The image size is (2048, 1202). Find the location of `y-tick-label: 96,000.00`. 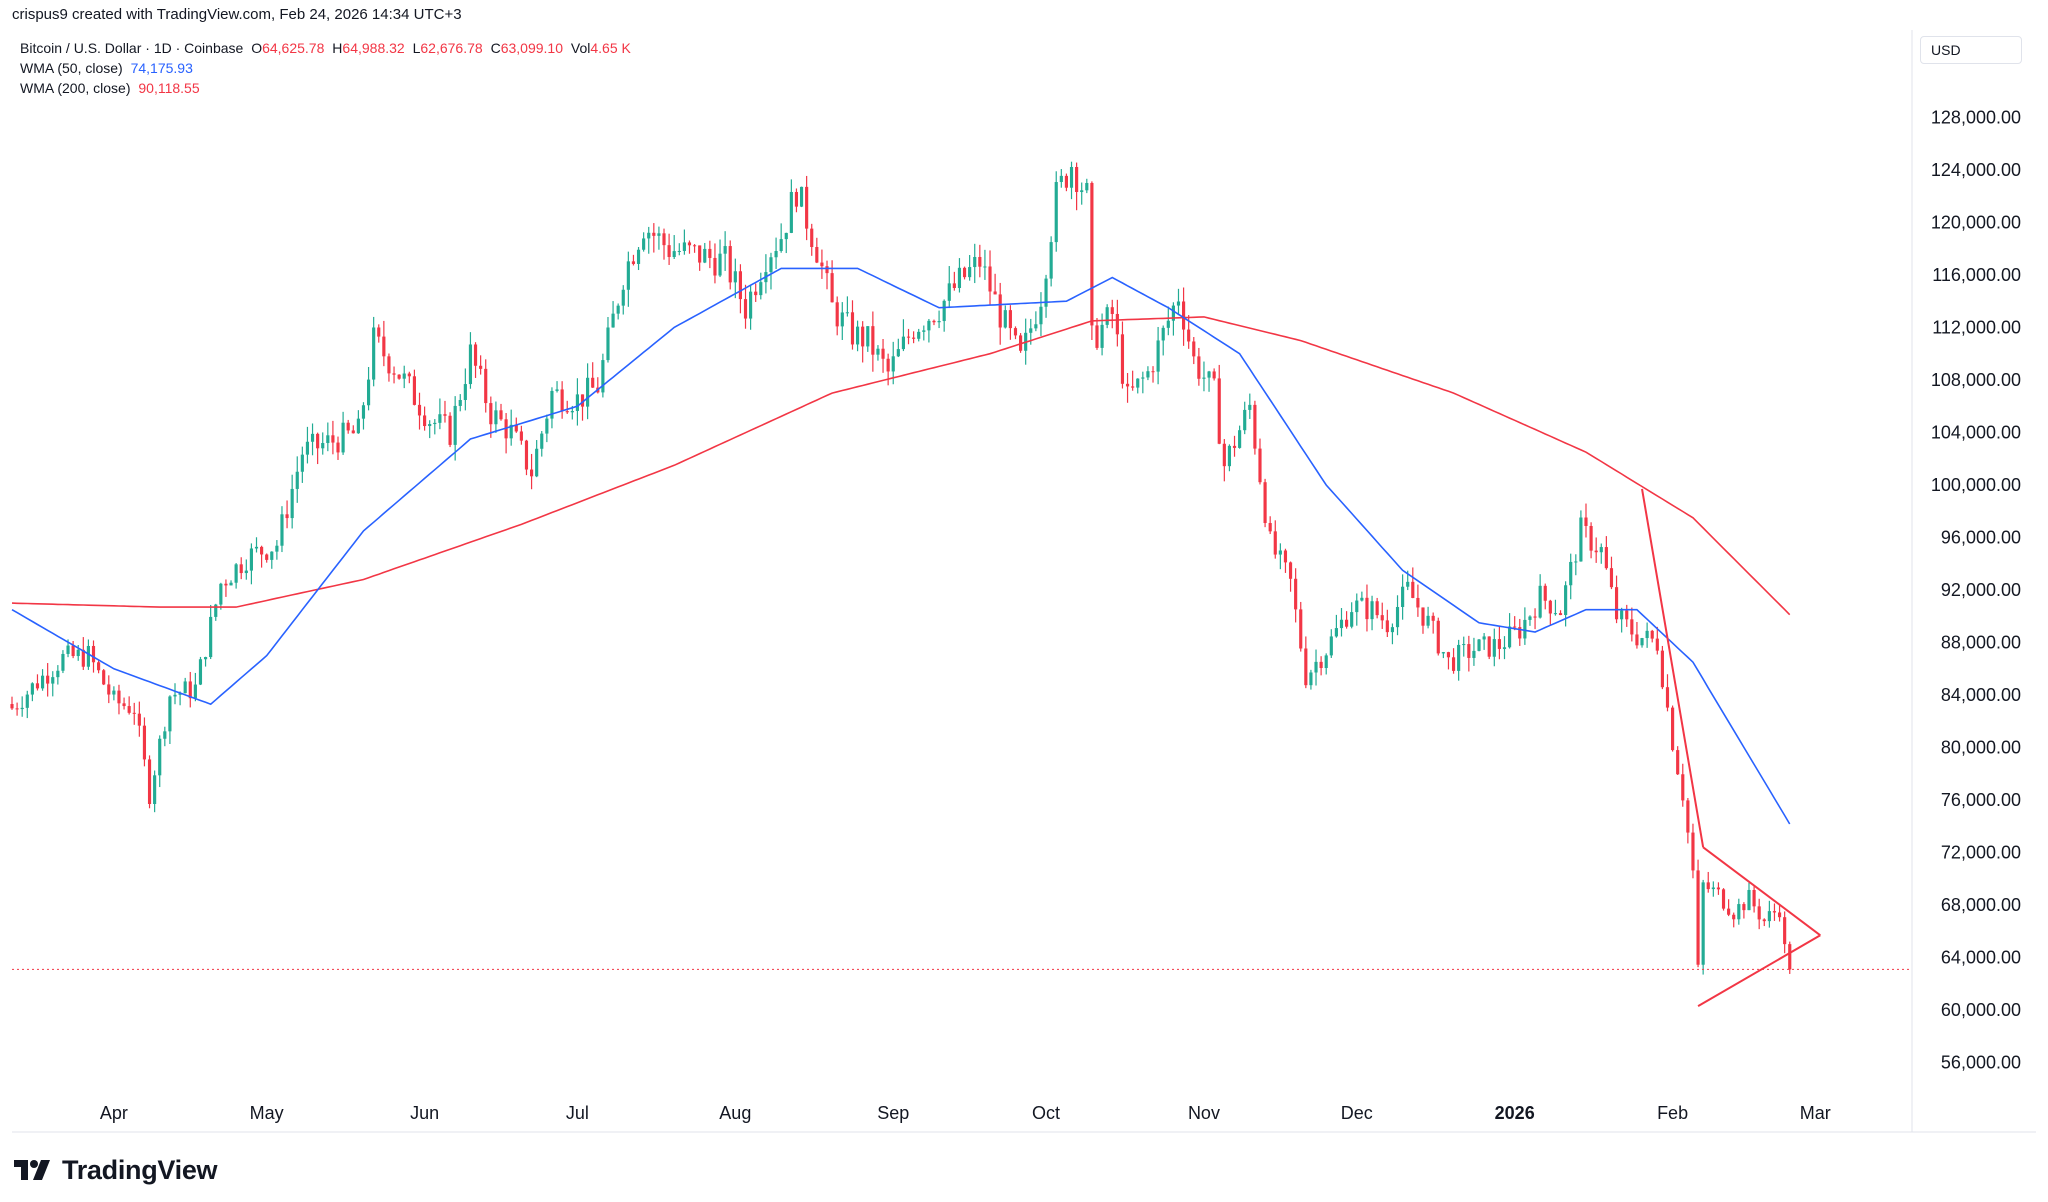

y-tick-label: 96,000.00 is located at coordinates (1981, 537).